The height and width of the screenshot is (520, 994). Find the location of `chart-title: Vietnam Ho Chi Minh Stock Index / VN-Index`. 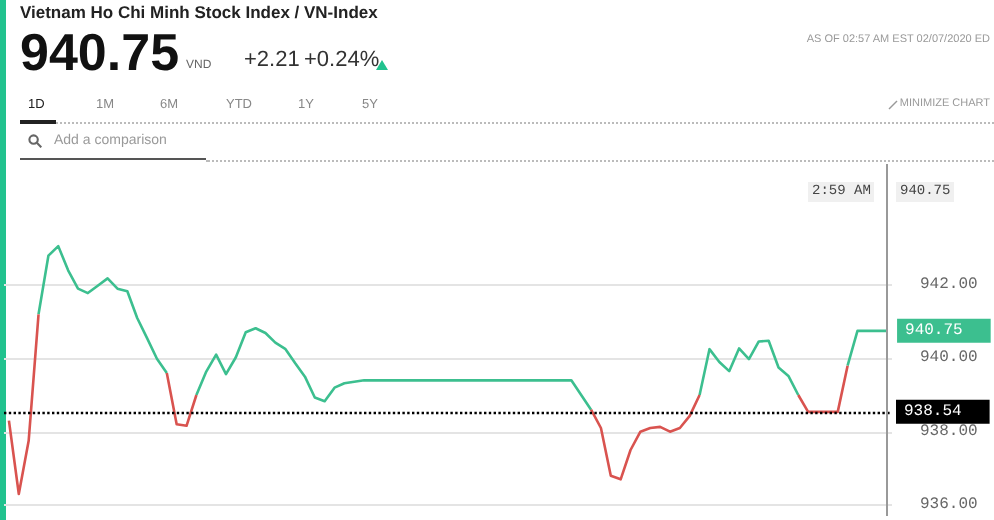

chart-title: Vietnam Ho Chi Minh Stock Index / VN-Index is located at coordinates (199, 12).